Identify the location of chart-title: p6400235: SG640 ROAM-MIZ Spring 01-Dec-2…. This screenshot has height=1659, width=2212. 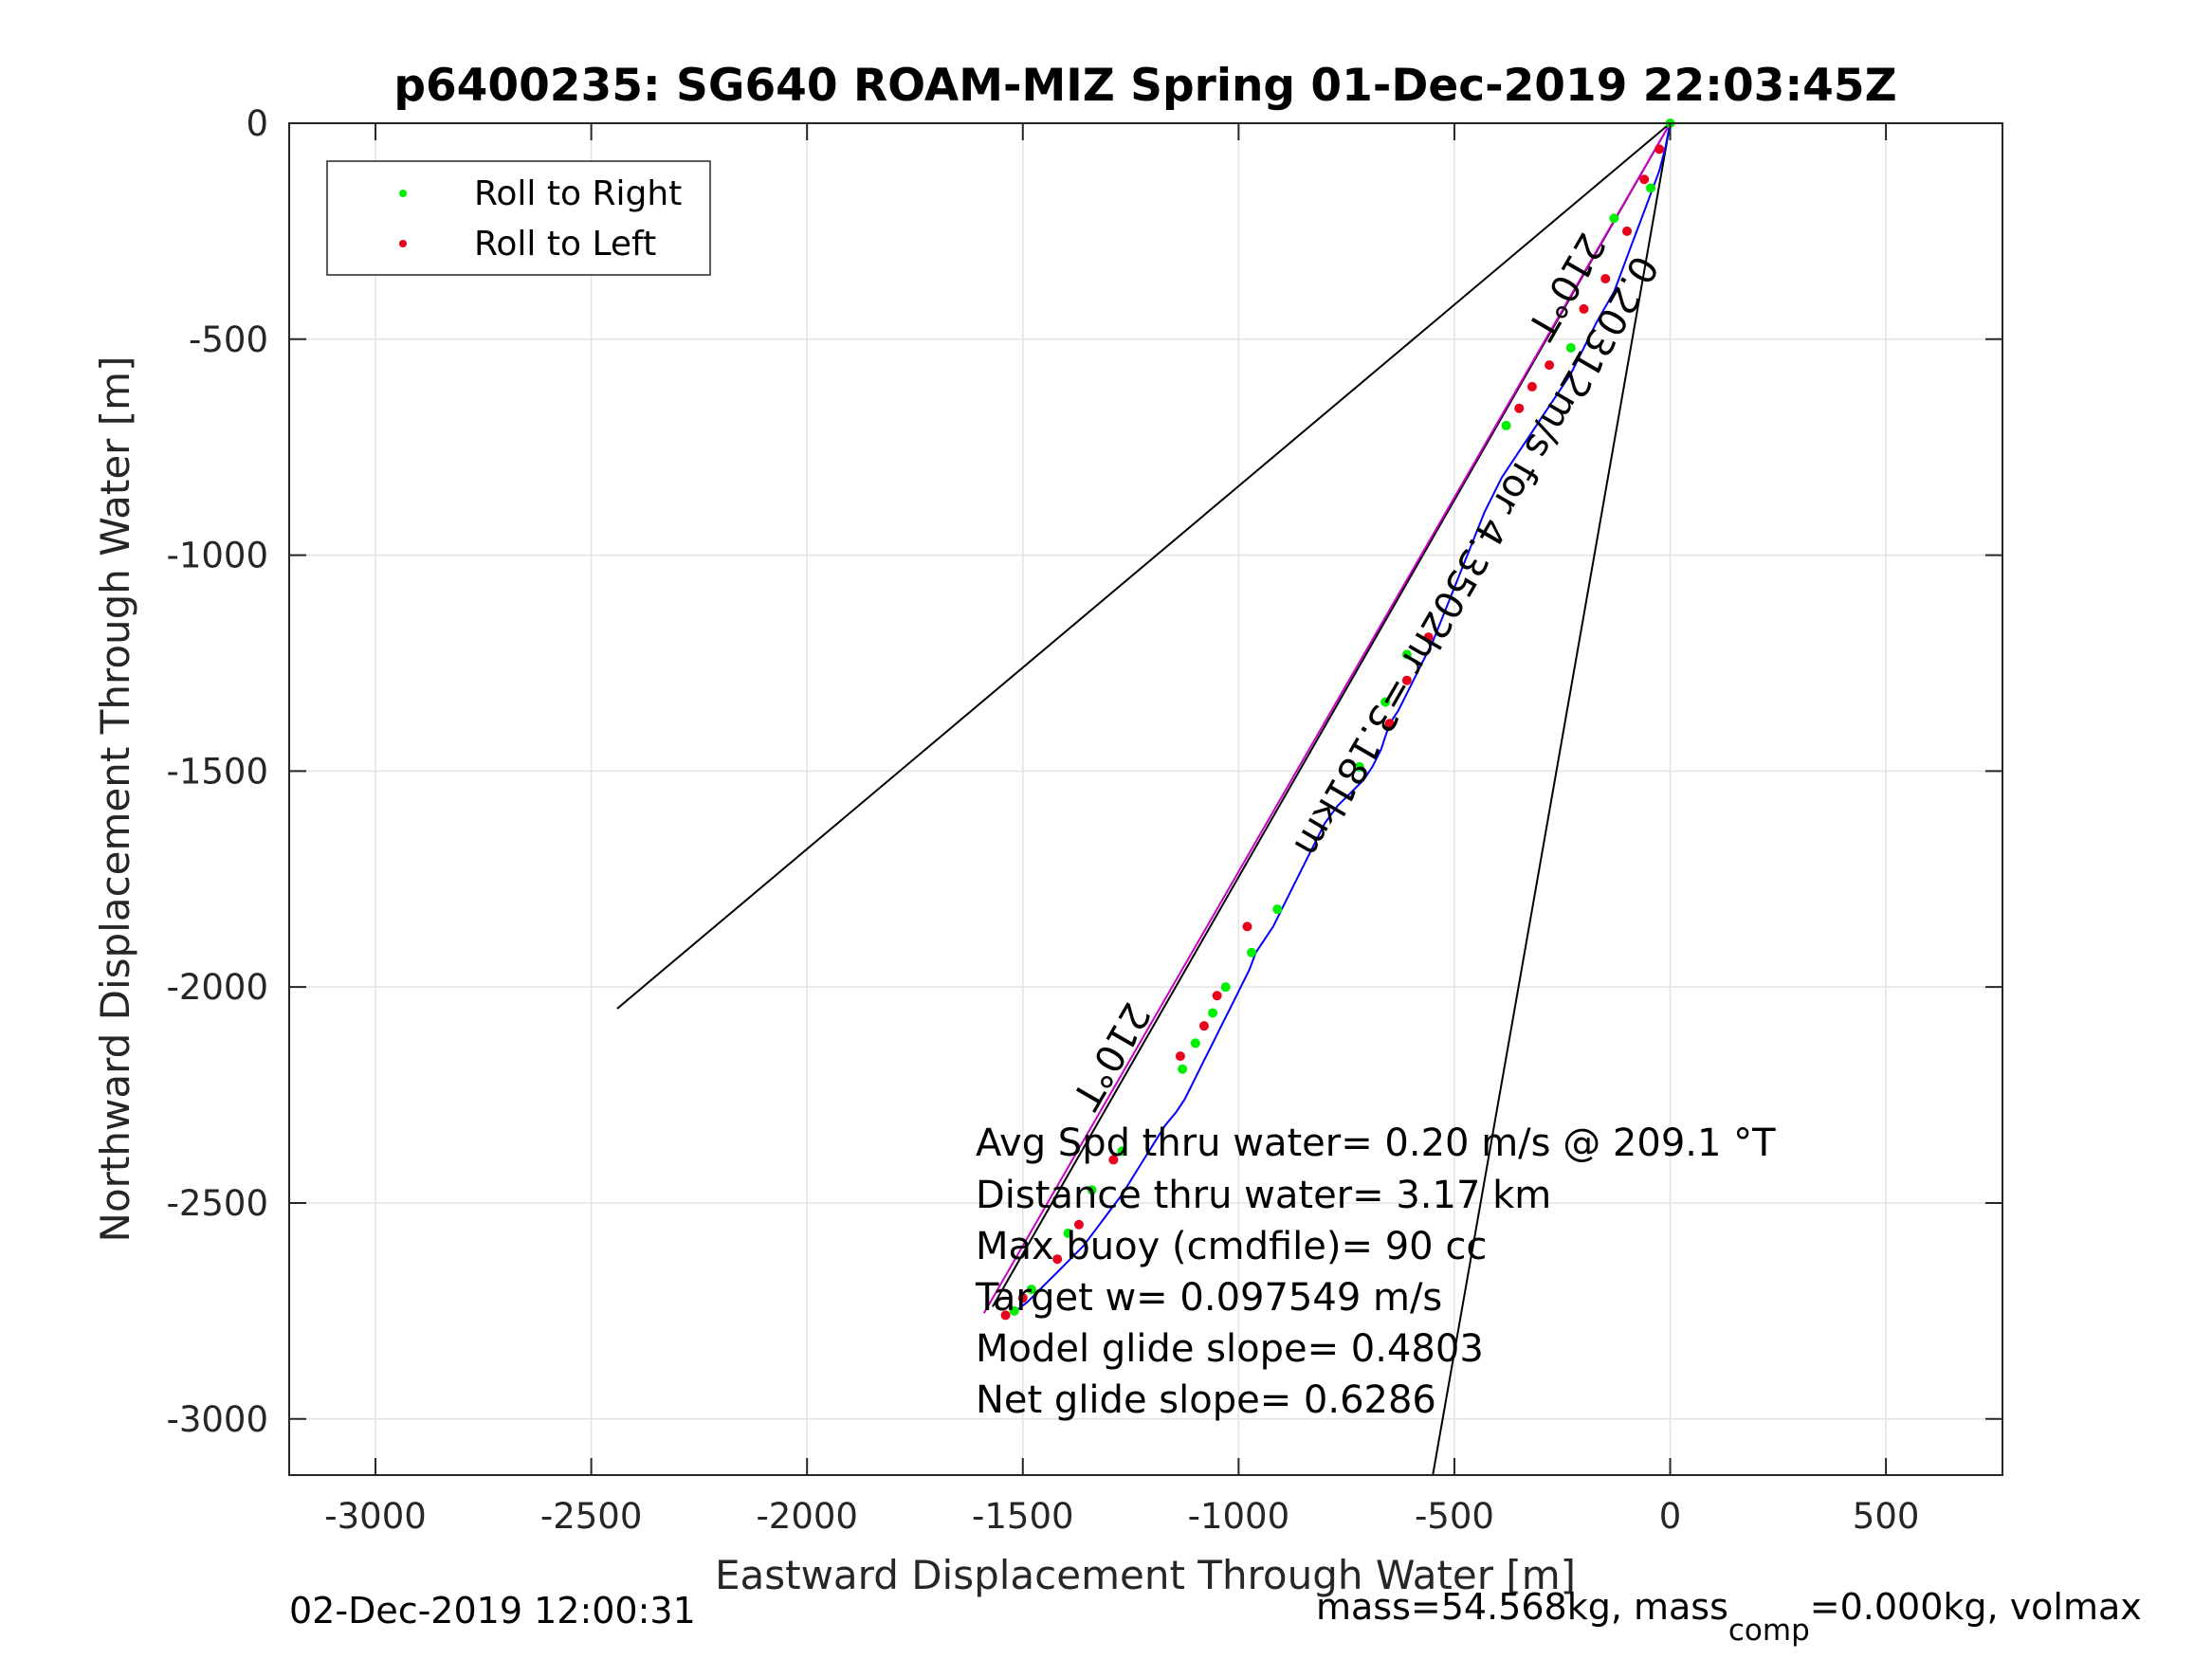
(1144, 86).